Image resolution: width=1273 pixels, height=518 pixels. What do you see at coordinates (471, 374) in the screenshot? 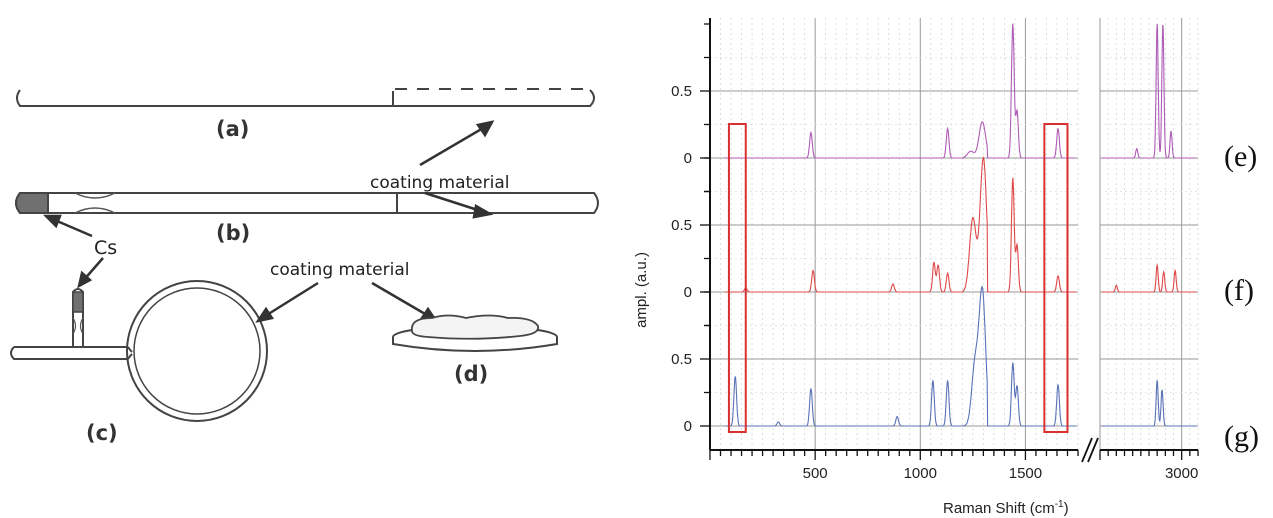
I see `label-d: (d)` at bounding box center [471, 374].